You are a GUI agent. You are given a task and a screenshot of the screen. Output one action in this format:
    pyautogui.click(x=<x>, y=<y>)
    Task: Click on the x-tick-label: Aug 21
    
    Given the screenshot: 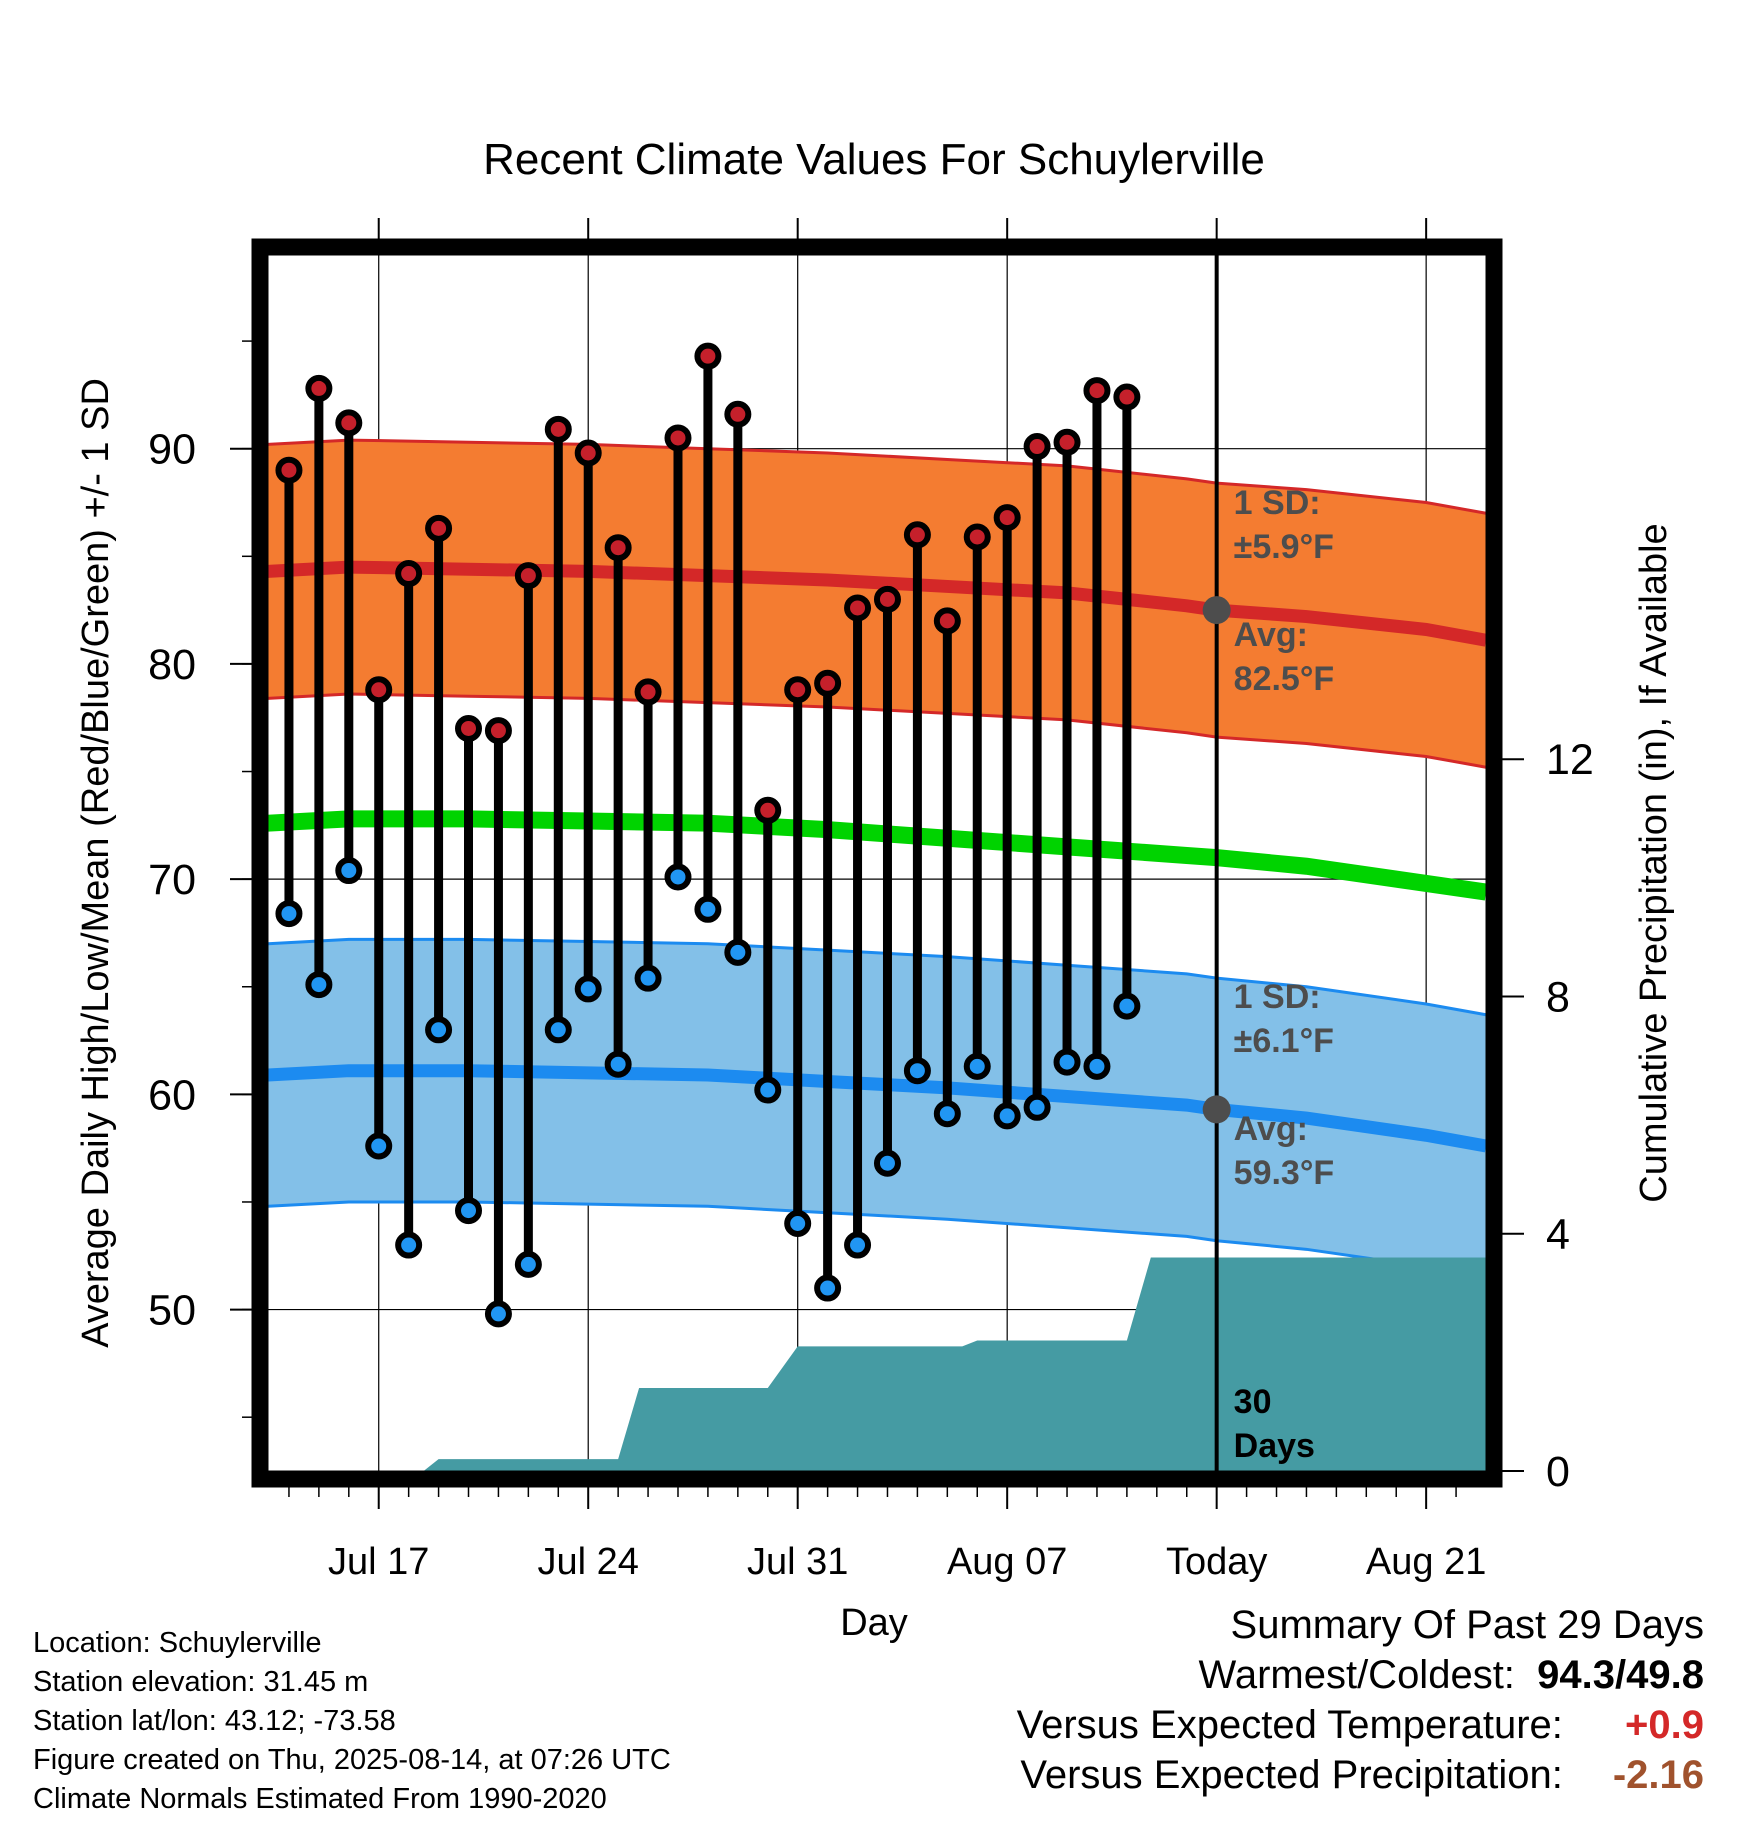 What is the action you would take?
    pyautogui.click(x=1426, y=1562)
    